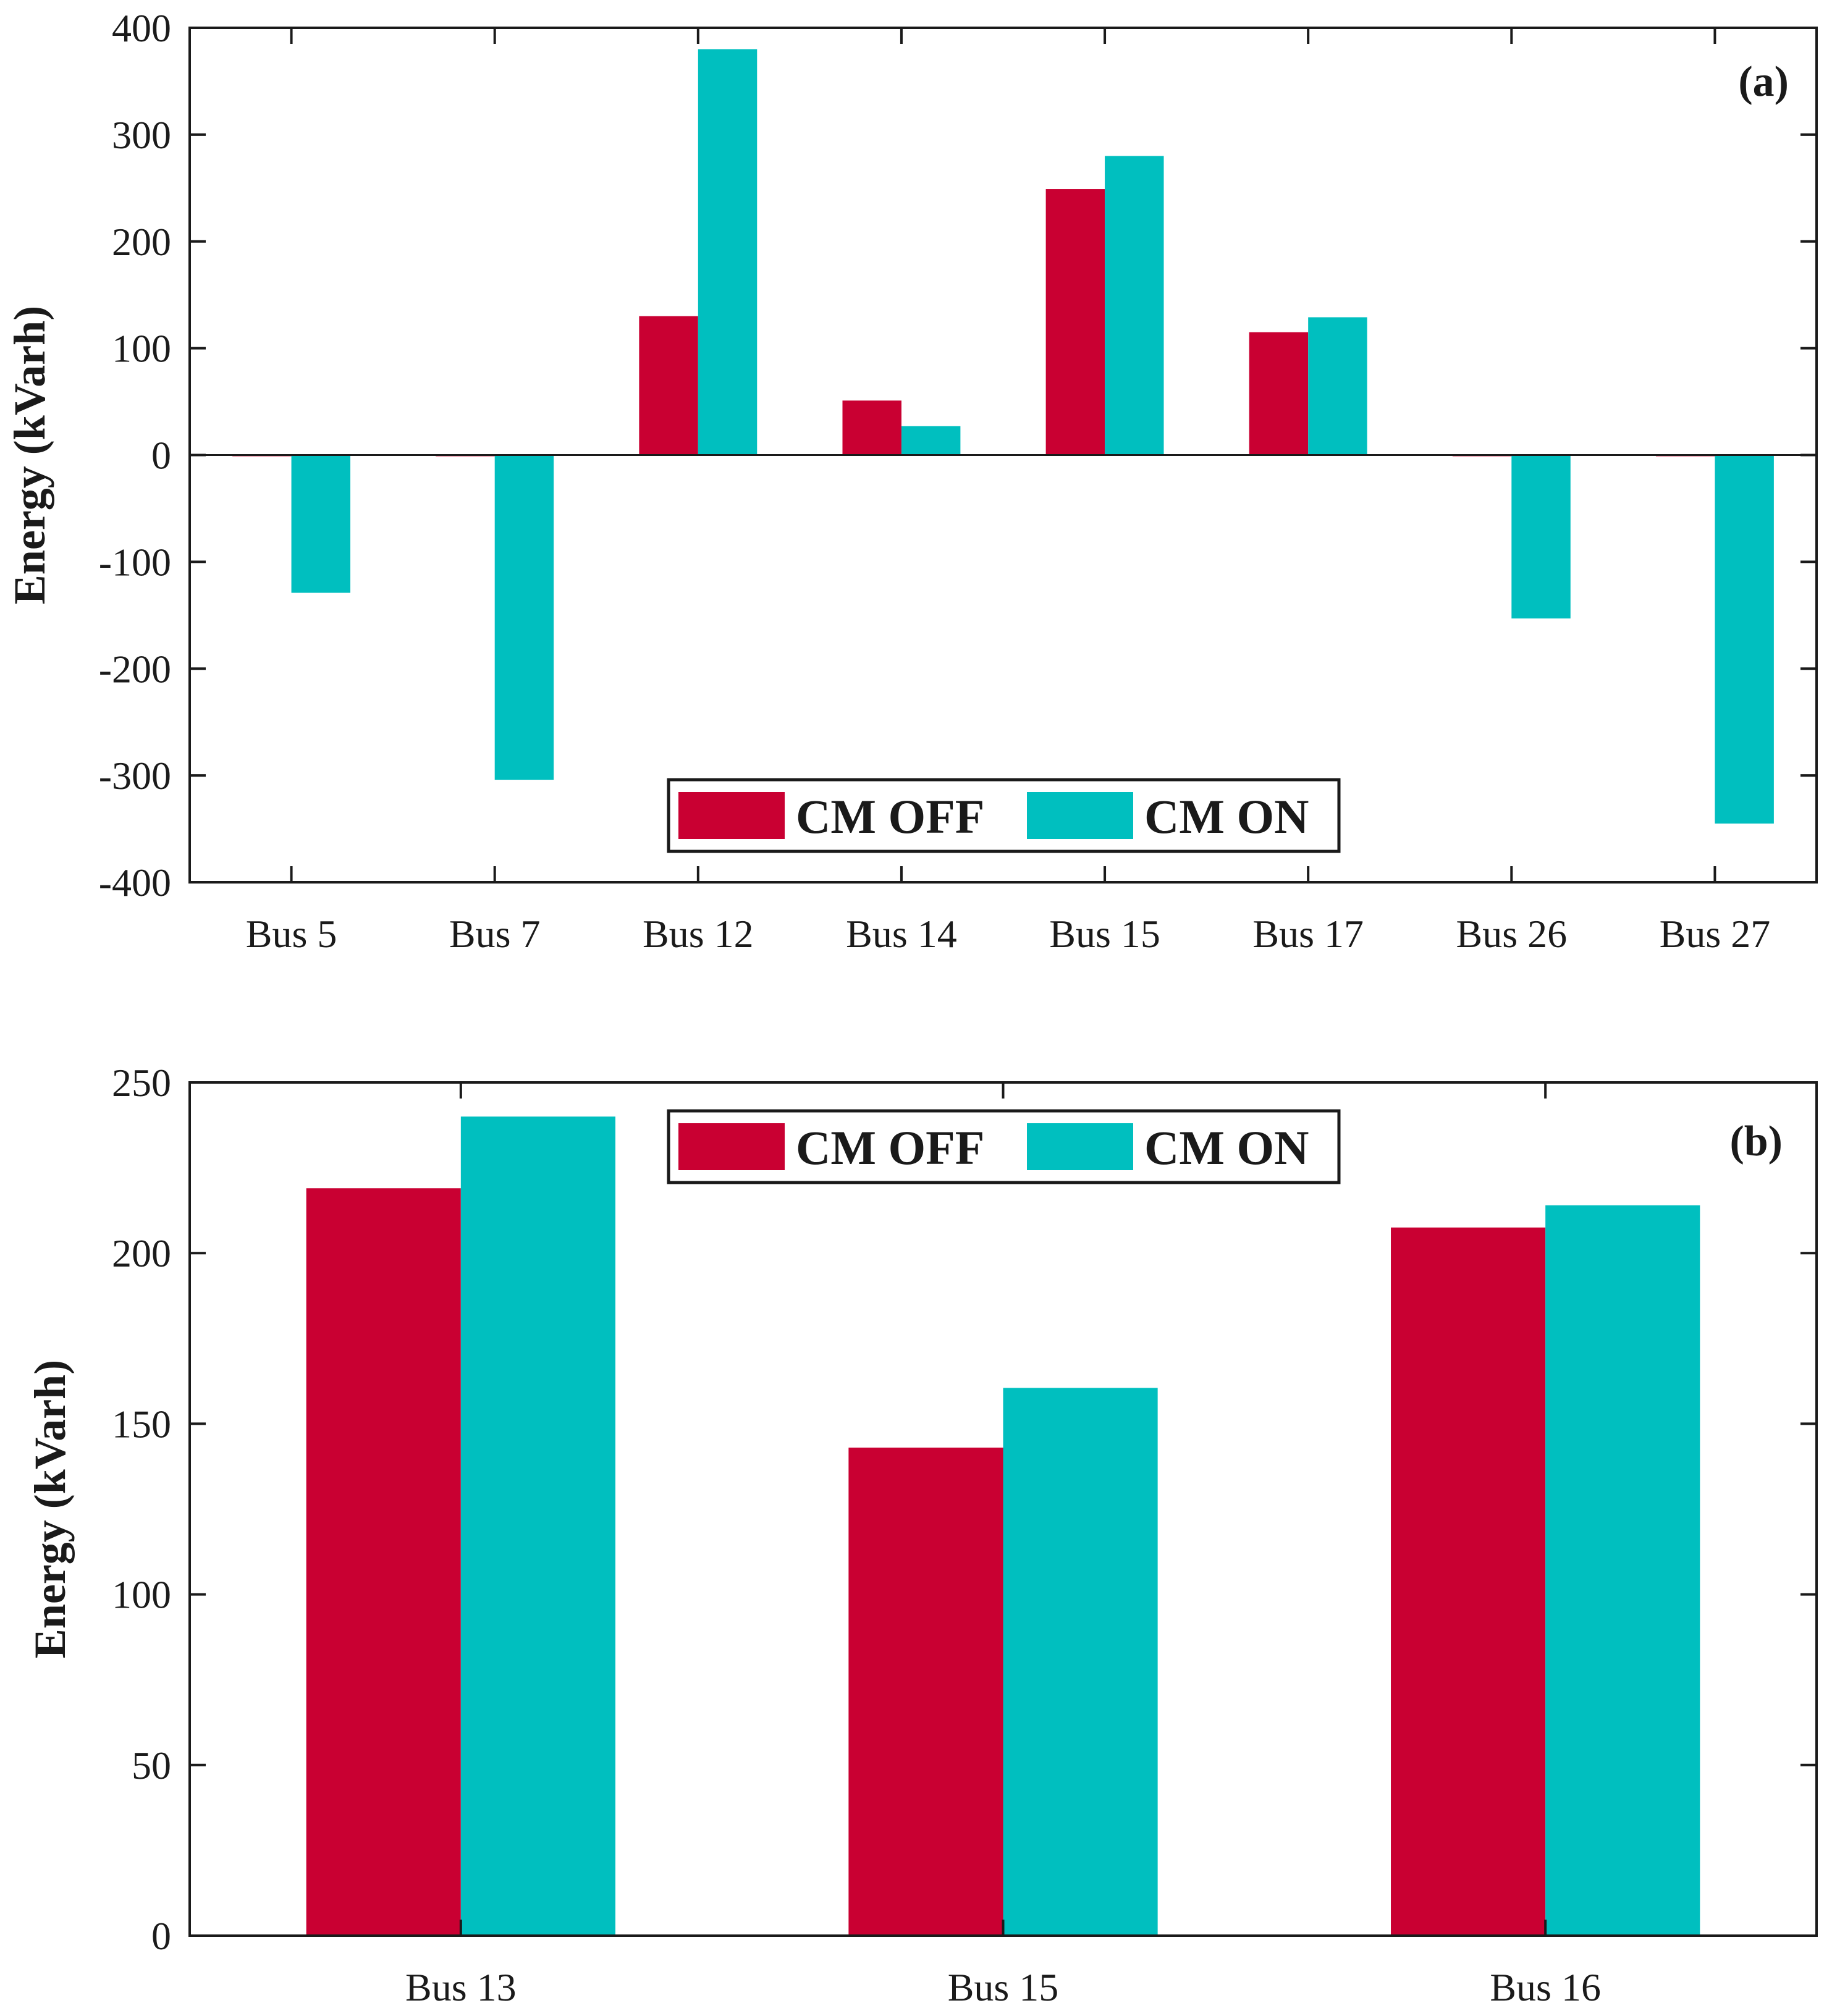 The image size is (1832, 2016). I want to click on y-tick-label: 150, so click(141, 1424).